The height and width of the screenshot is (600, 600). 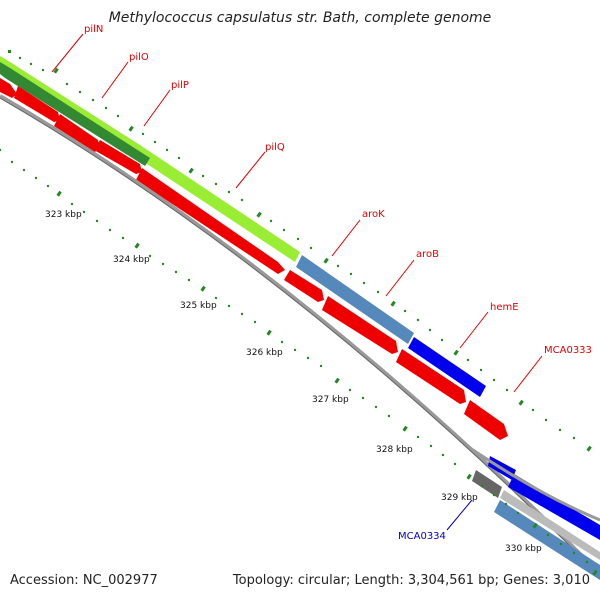 I want to click on gene-label-pilN: pilN, so click(x=93, y=29).